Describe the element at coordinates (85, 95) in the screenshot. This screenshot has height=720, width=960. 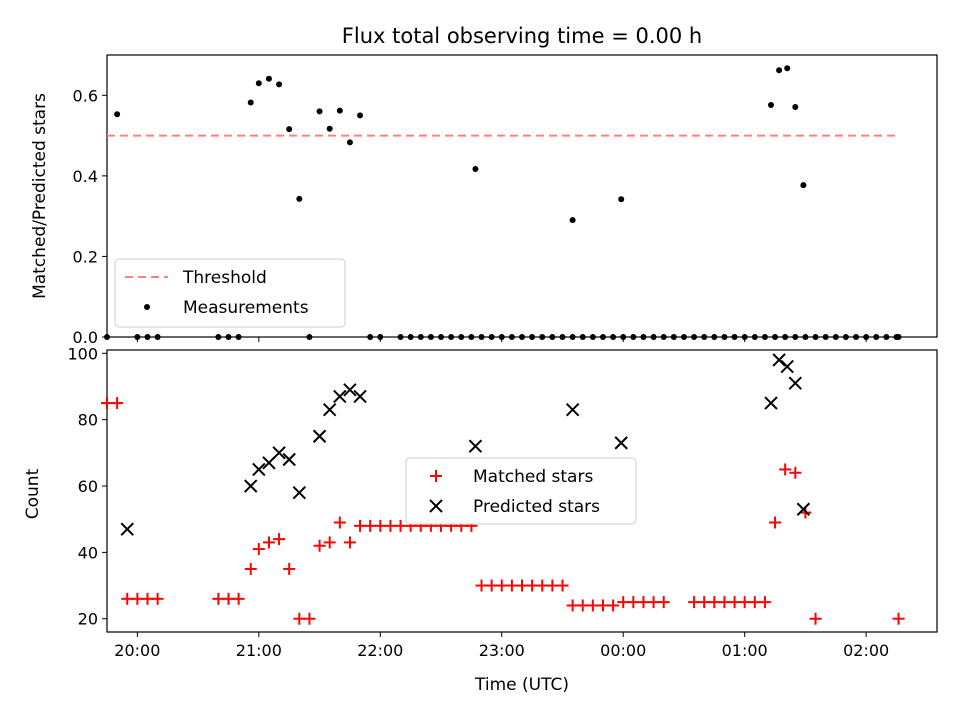
I see `y-tick-label: 0.6` at that location.